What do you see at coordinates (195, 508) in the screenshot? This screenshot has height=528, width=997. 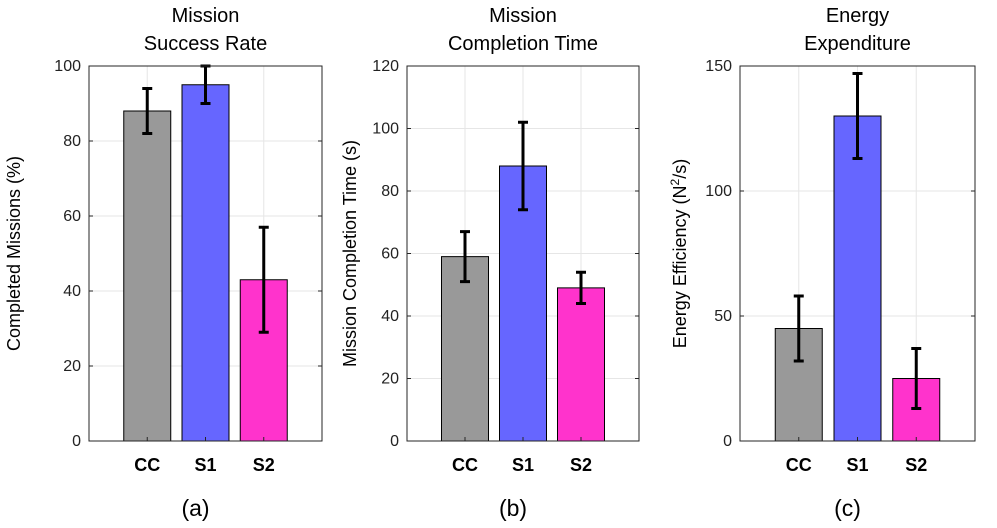 I see `subfigure-label: (a)` at bounding box center [195, 508].